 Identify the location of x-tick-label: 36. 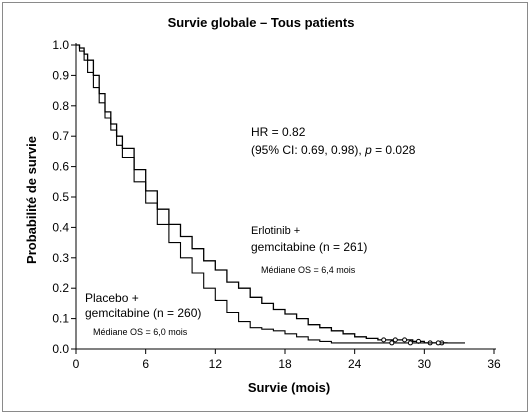
(494, 364).